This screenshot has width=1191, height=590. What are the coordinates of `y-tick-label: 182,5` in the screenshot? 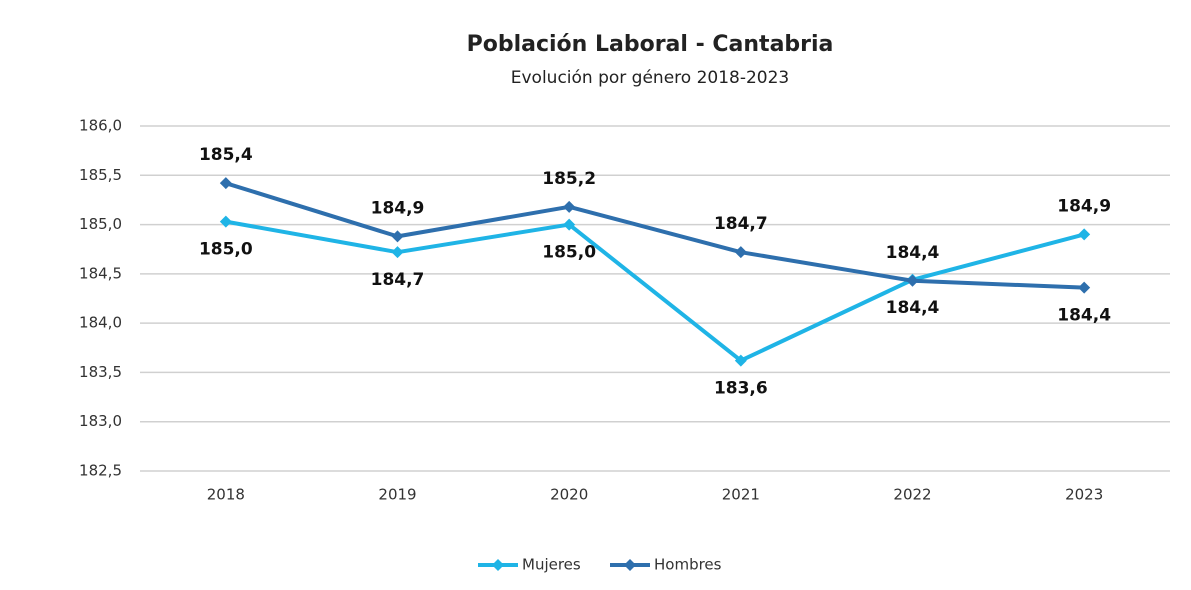 It's located at (100, 471).